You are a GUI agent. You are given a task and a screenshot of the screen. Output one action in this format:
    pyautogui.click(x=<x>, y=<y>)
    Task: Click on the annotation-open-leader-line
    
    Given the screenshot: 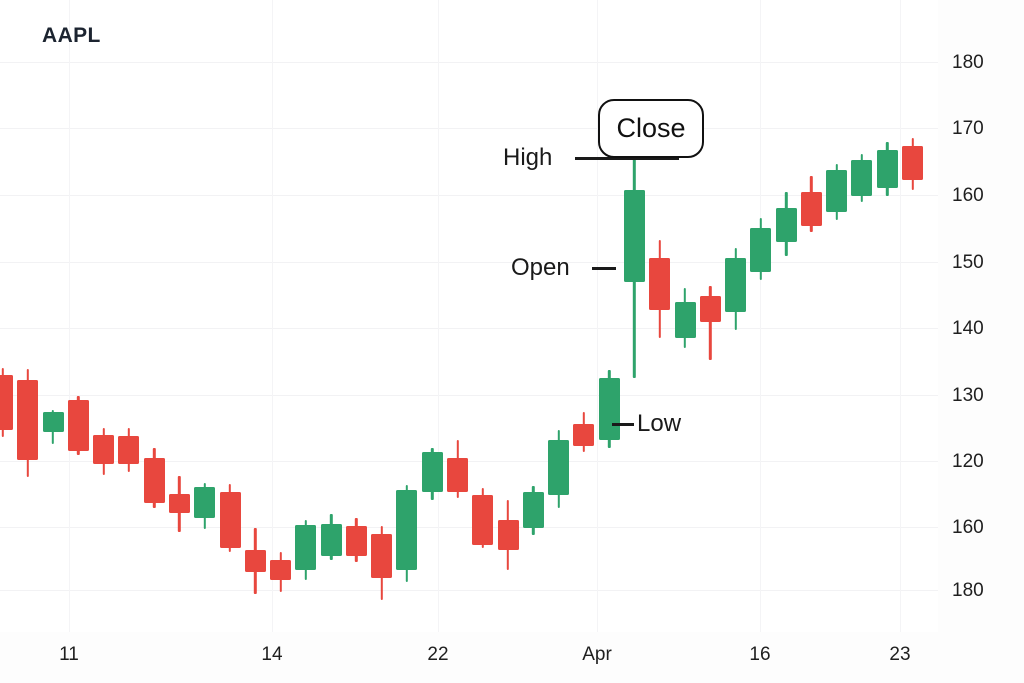 What is the action you would take?
    pyautogui.click(x=604, y=268)
    